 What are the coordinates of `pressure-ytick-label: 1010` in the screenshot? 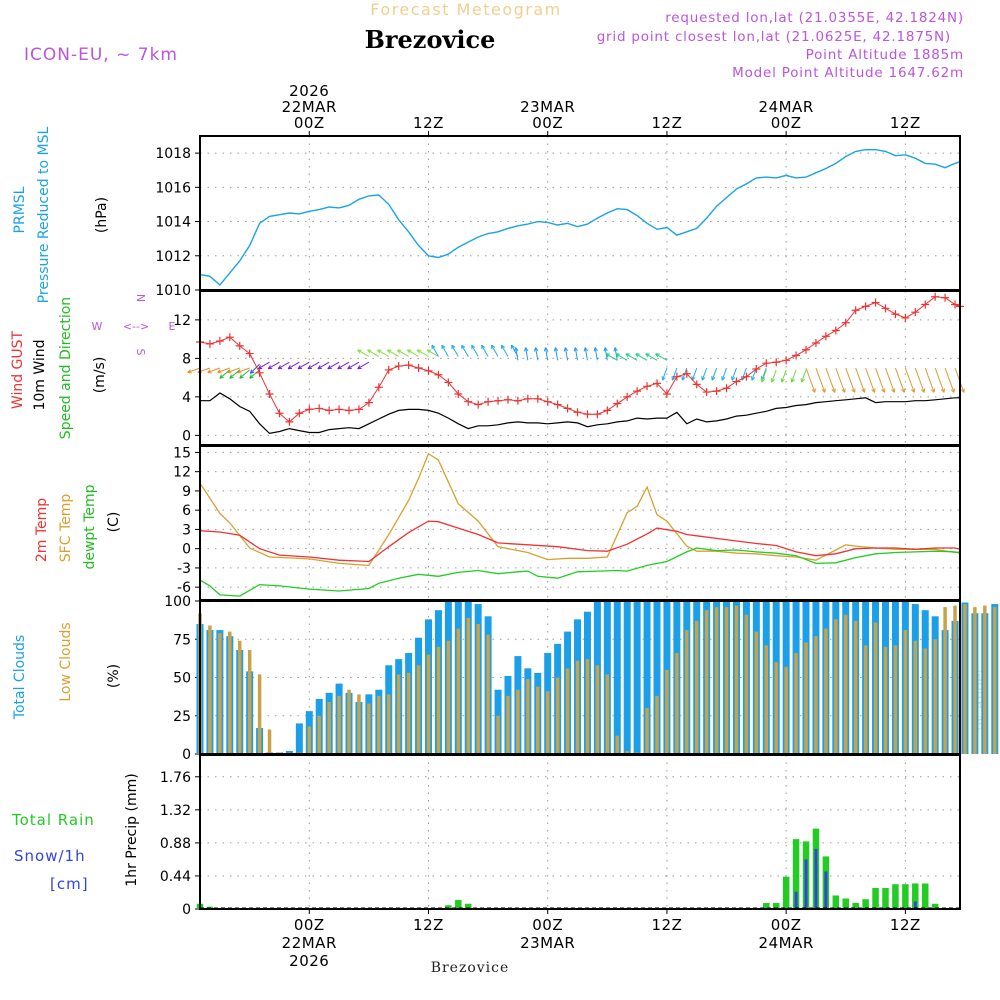 It's located at (173, 291).